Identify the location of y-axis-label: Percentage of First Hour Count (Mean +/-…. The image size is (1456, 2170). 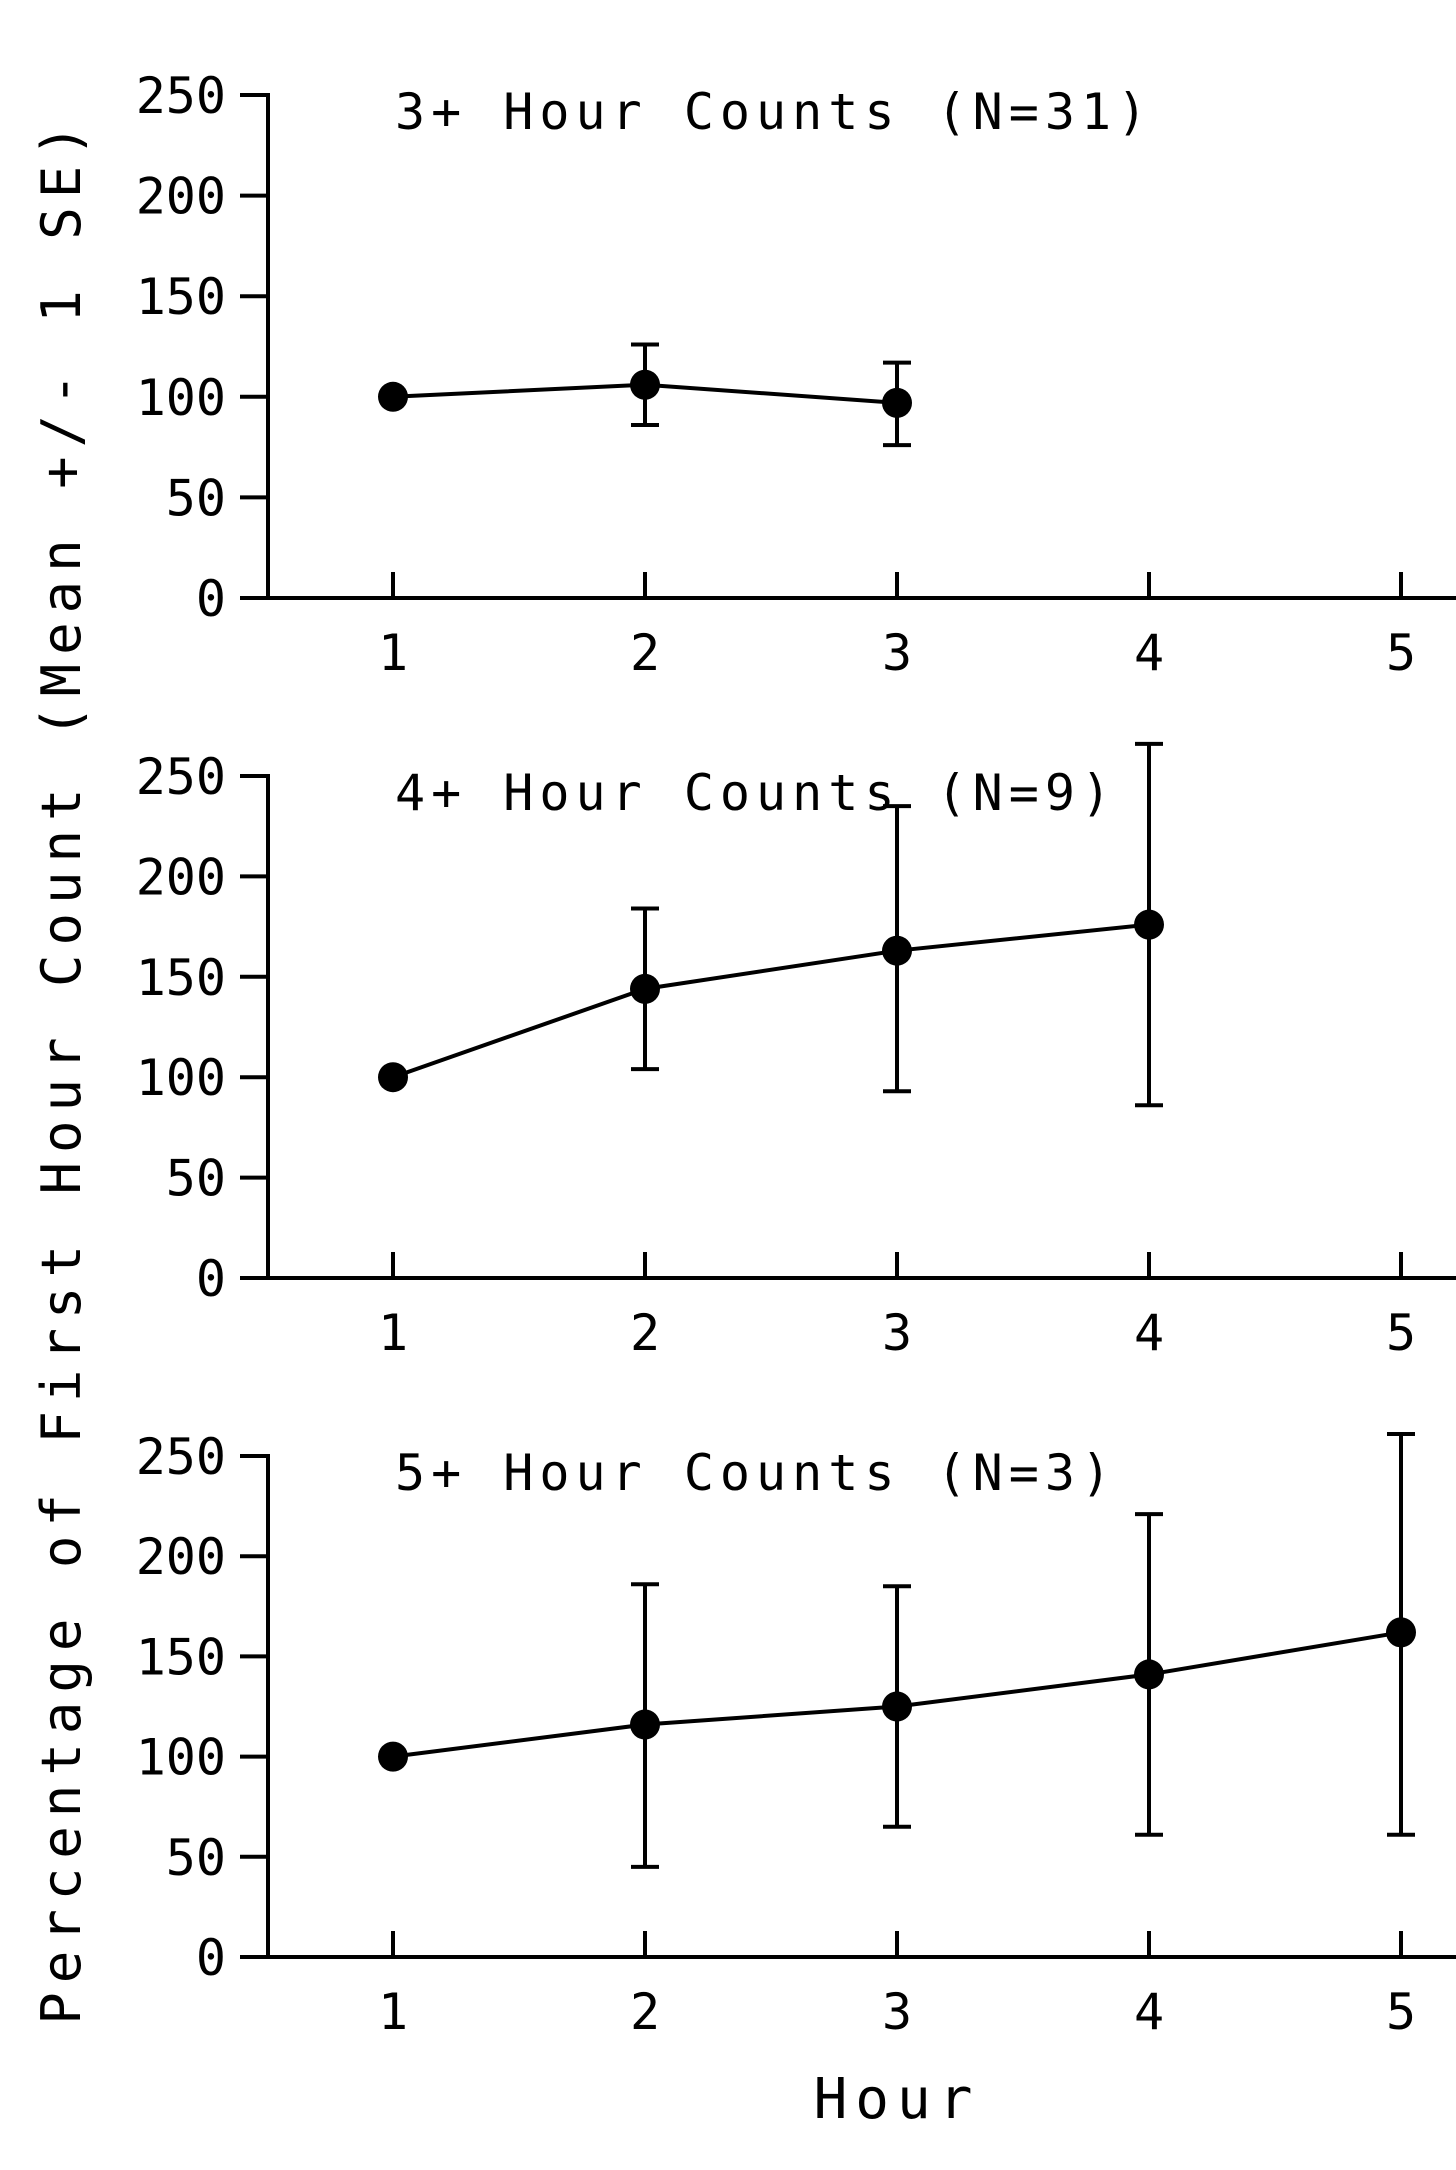
(61, 1070).